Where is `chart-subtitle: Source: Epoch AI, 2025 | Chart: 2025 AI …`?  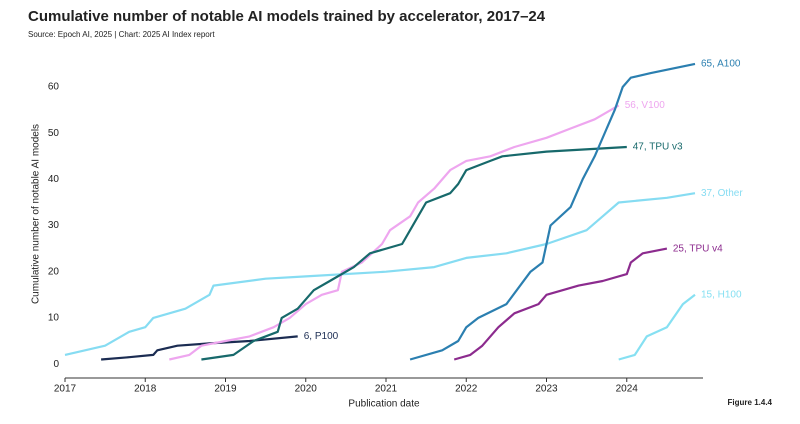 chart-subtitle: Source: Epoch AI, 2025 | Chart: 2025 AI … is located at coordinates (121, 34).